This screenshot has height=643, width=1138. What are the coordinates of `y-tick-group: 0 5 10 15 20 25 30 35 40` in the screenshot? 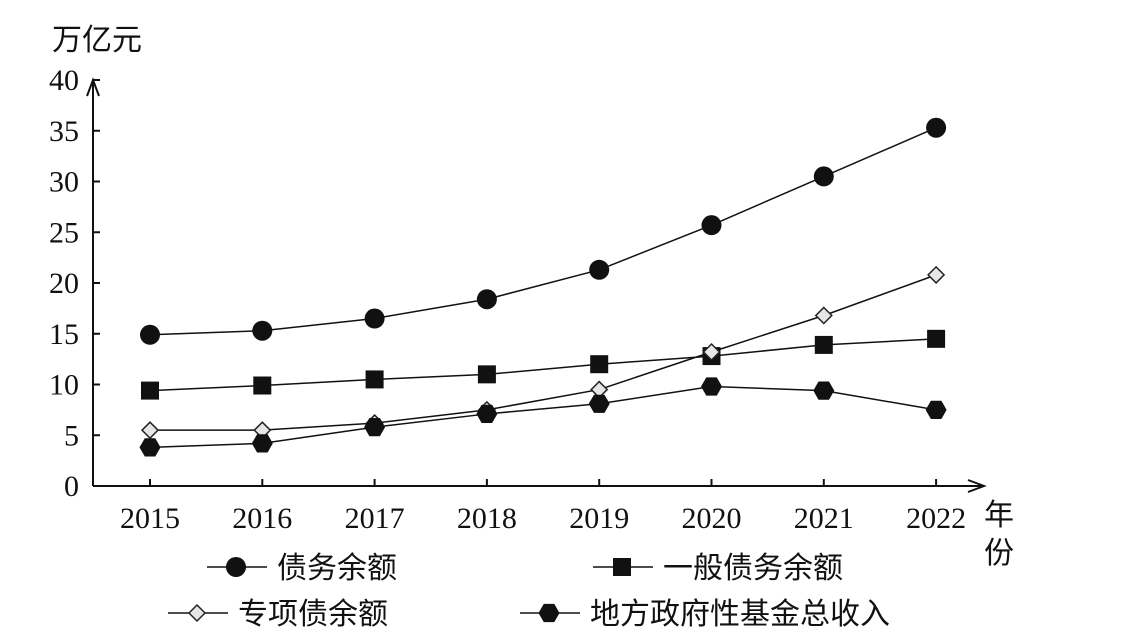 It's located at (74, 283).